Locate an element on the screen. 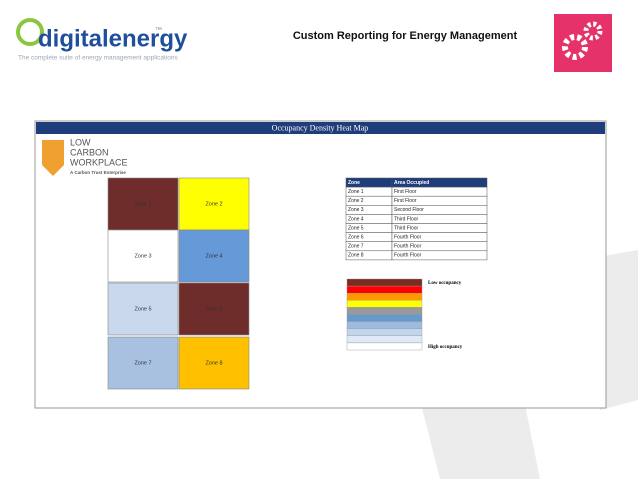  zone-label: Zone 8 is located at coordinates (213, 363).